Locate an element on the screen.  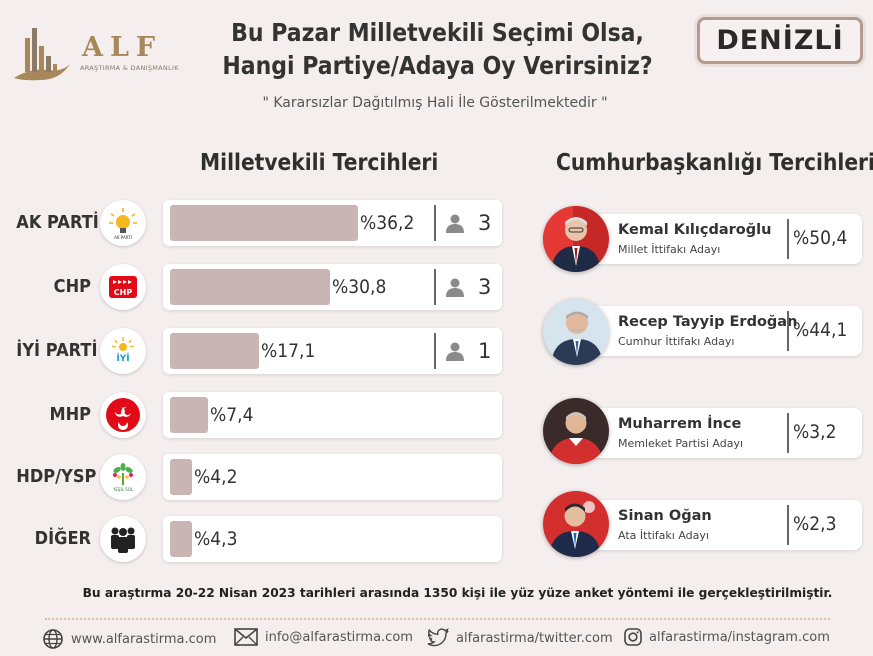
candidate-row: Muharrem İnce Memleket Partisi Adayı %3,2 is located at coordinates (718, 433).